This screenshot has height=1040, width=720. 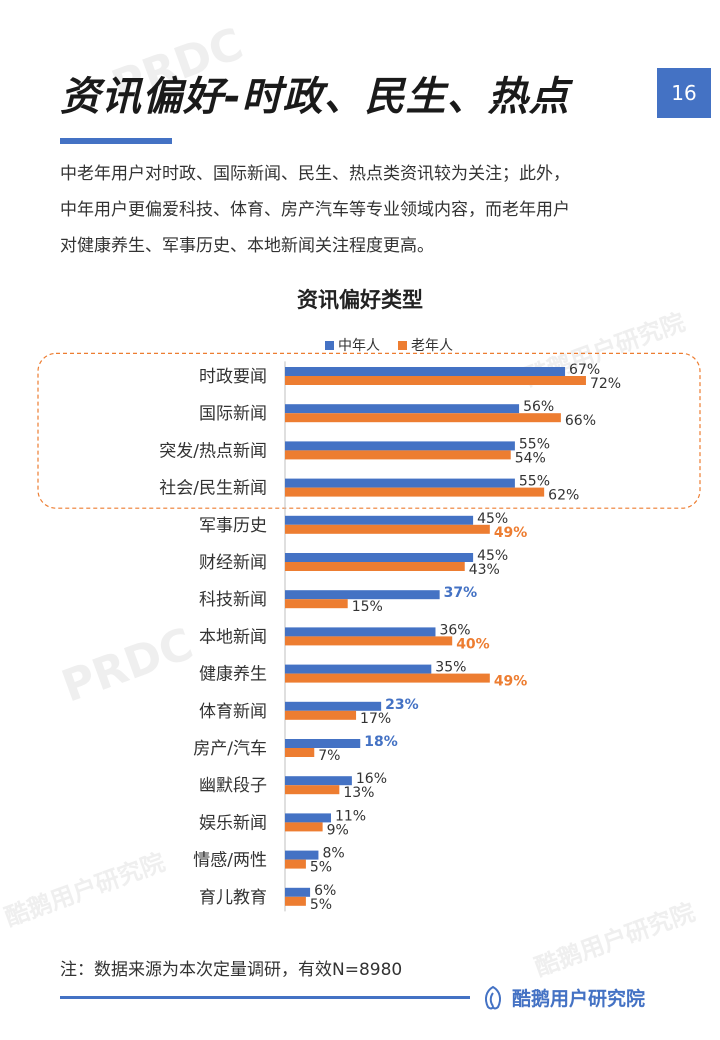 What do you see at coordinates (233, 637) in the screenshot?
I see `category-label: 本地新闻` at bounding box center [233, 637].